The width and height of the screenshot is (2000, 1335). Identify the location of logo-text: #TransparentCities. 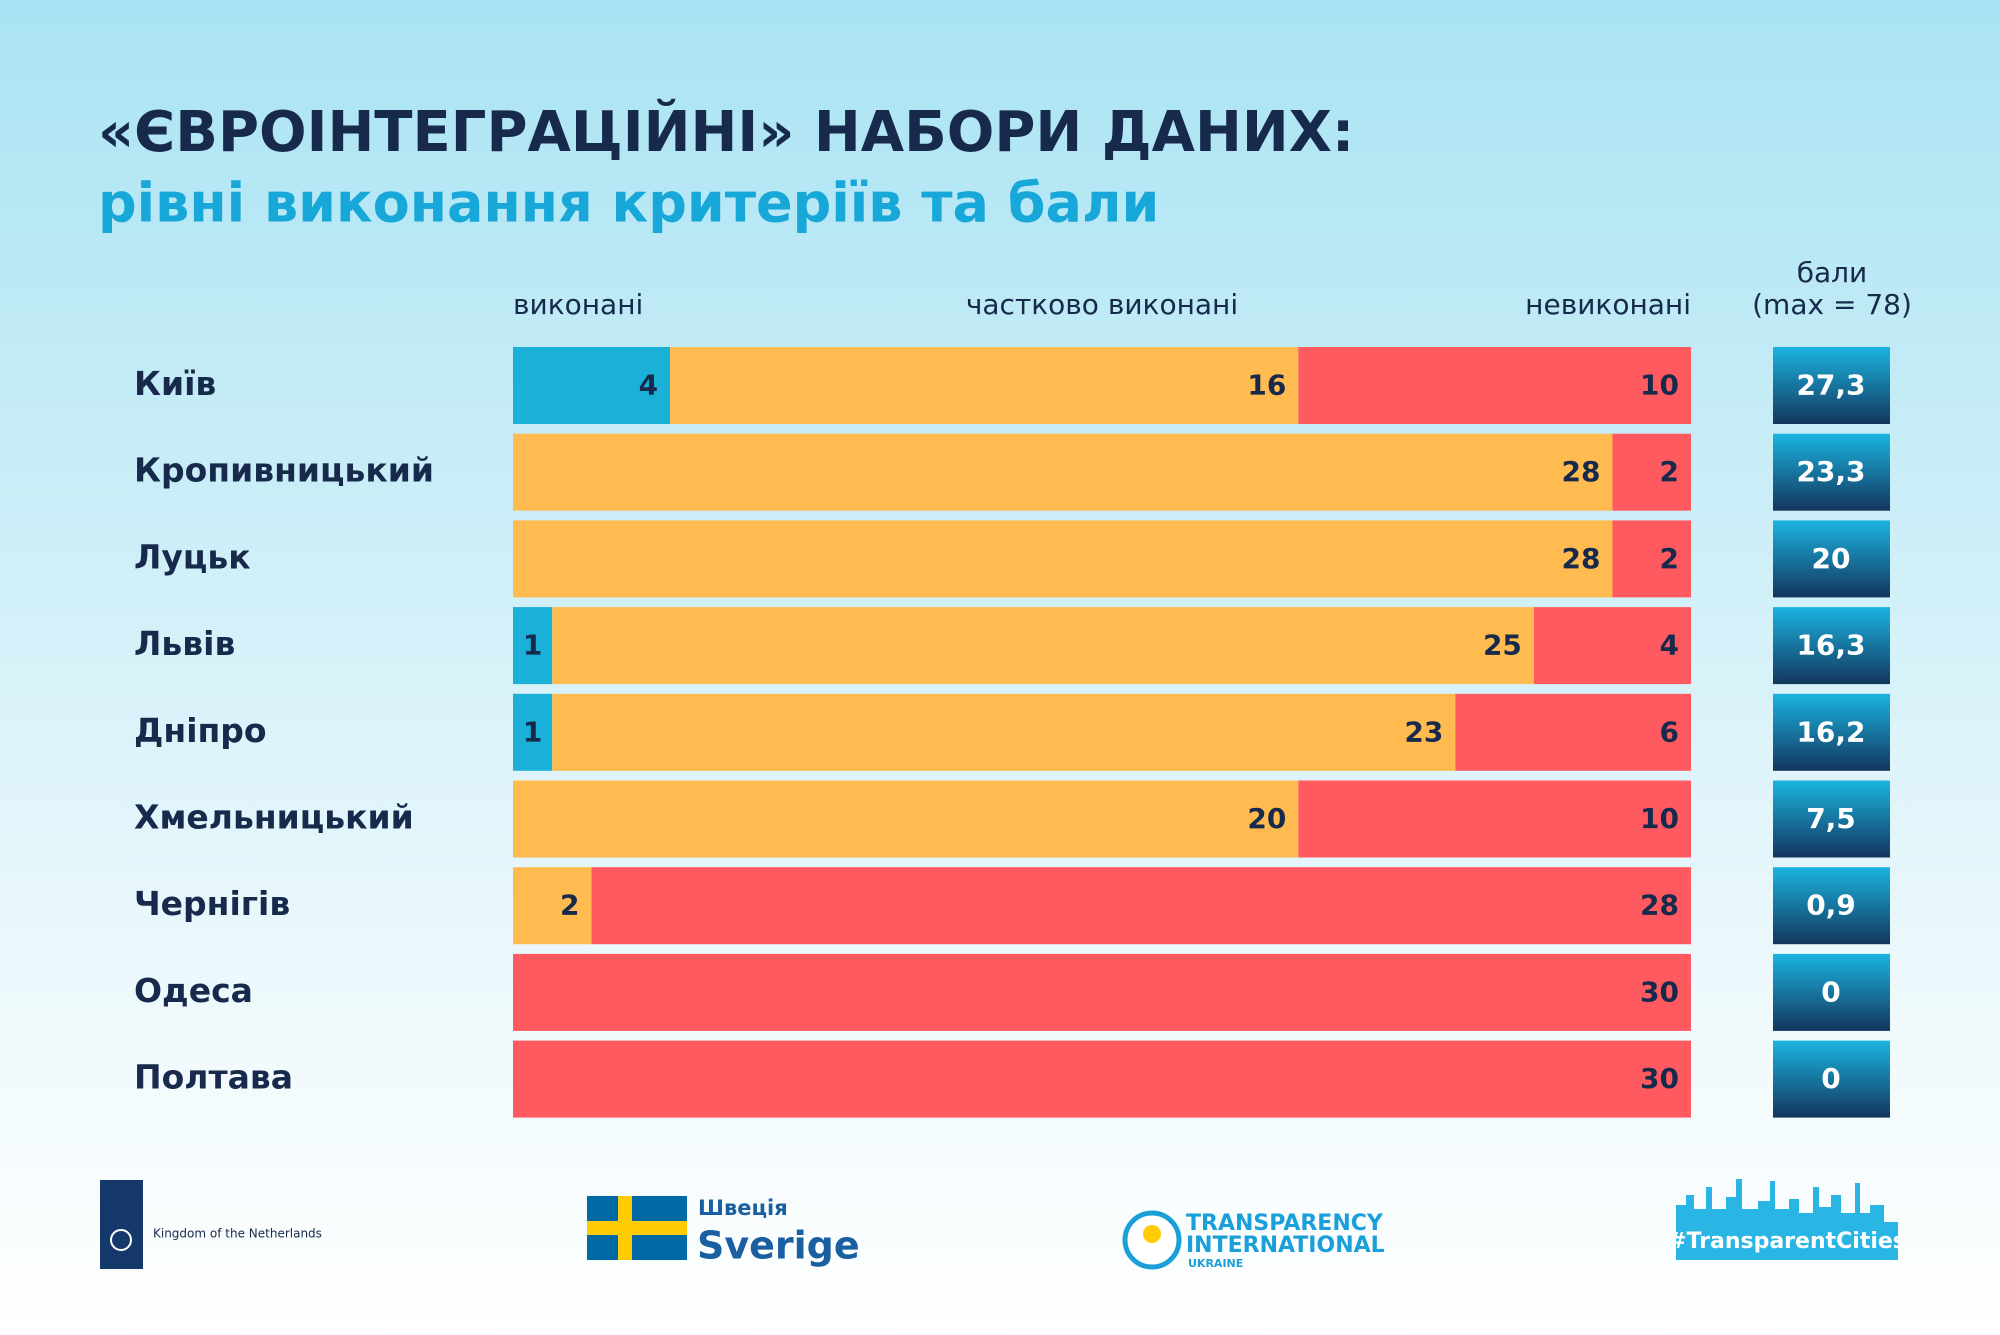
(1787, 1241).